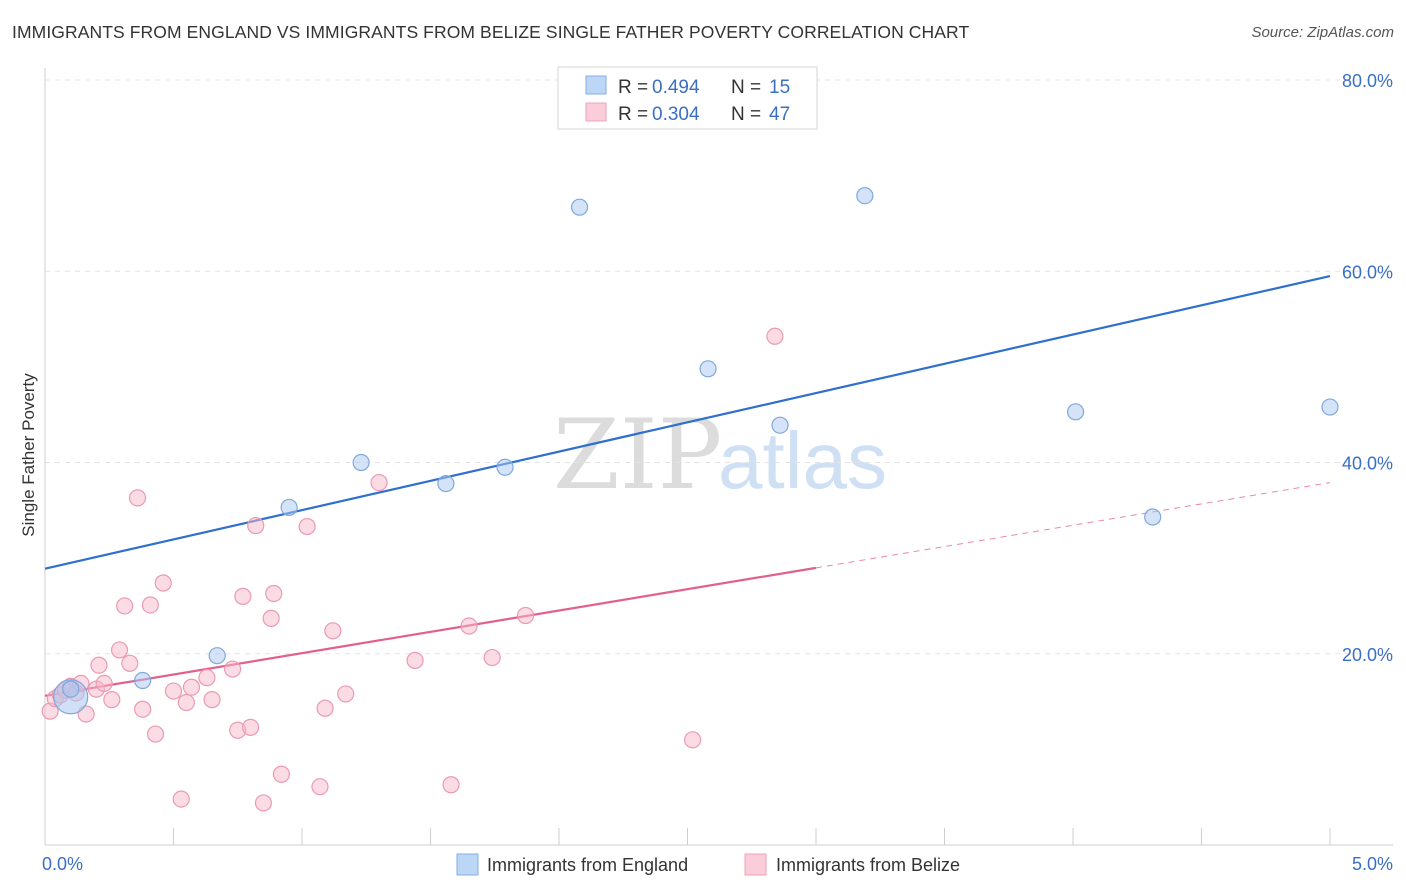 Image resolution: width=1406 pixels, height=892 pixels. Describe the element at coordinates (1322, 32) in the screenshot. I see `source-label: Source: ZipAtlas.com` at that location.